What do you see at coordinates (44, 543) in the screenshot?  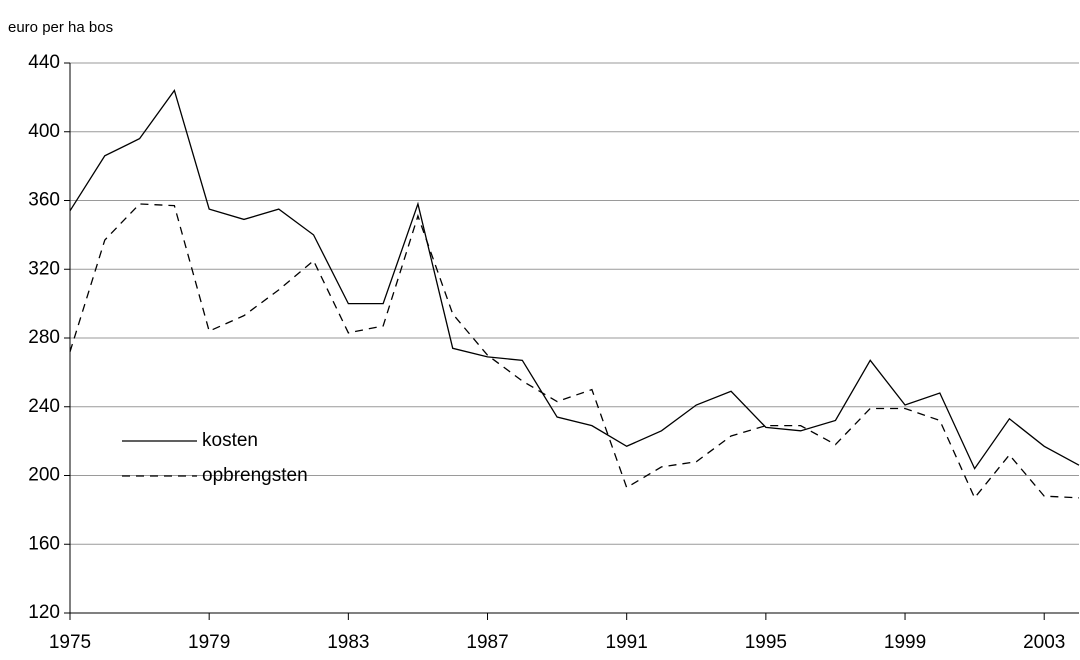 I see `y-tick-label: 160` at bounding box center [44, 543].